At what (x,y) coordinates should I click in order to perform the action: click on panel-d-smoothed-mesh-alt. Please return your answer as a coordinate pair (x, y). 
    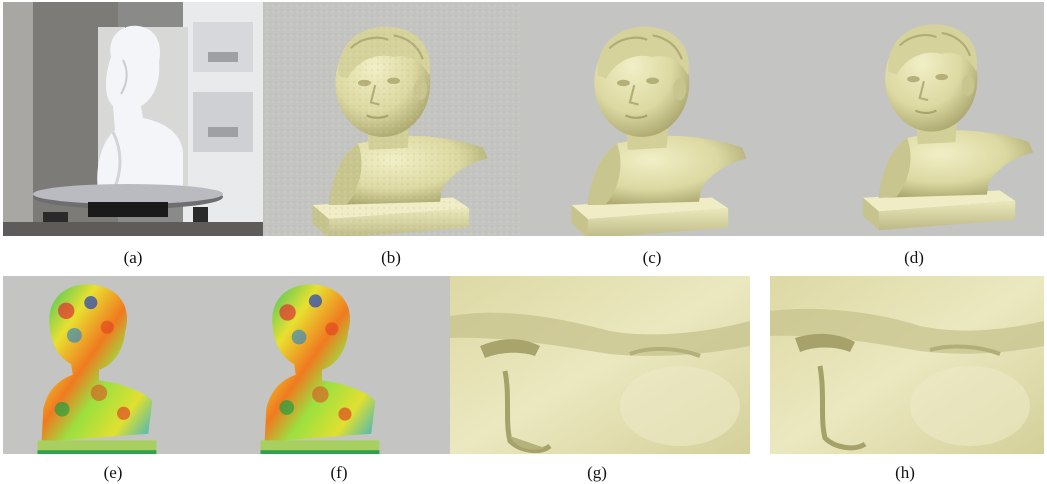
    Looking at the image, I should click on (913, 119).